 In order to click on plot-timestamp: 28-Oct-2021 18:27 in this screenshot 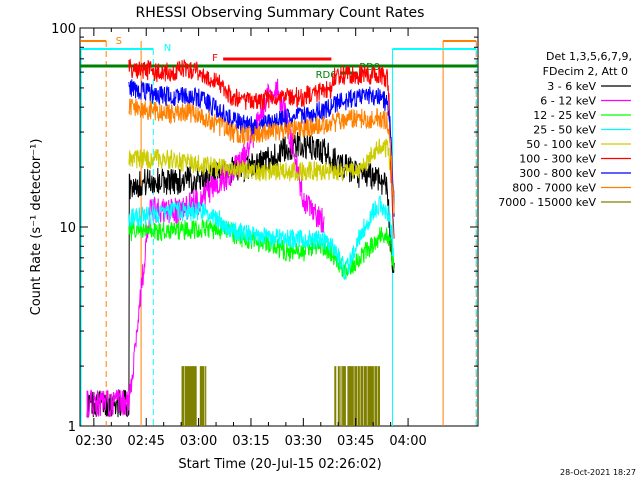, I will do `click(598, 472)`.